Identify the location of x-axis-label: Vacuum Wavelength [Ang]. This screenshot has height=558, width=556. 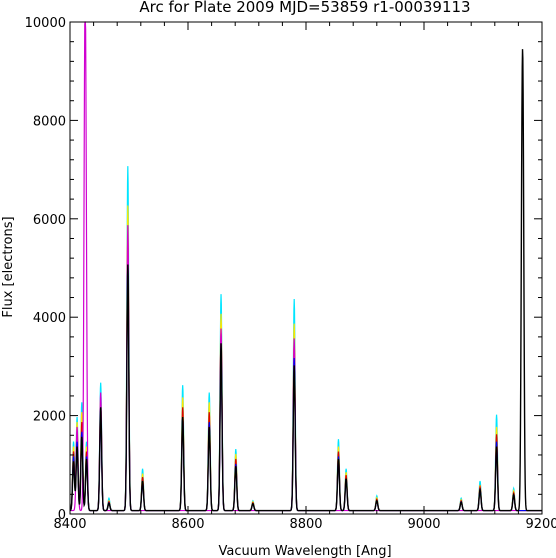
(304, 551).